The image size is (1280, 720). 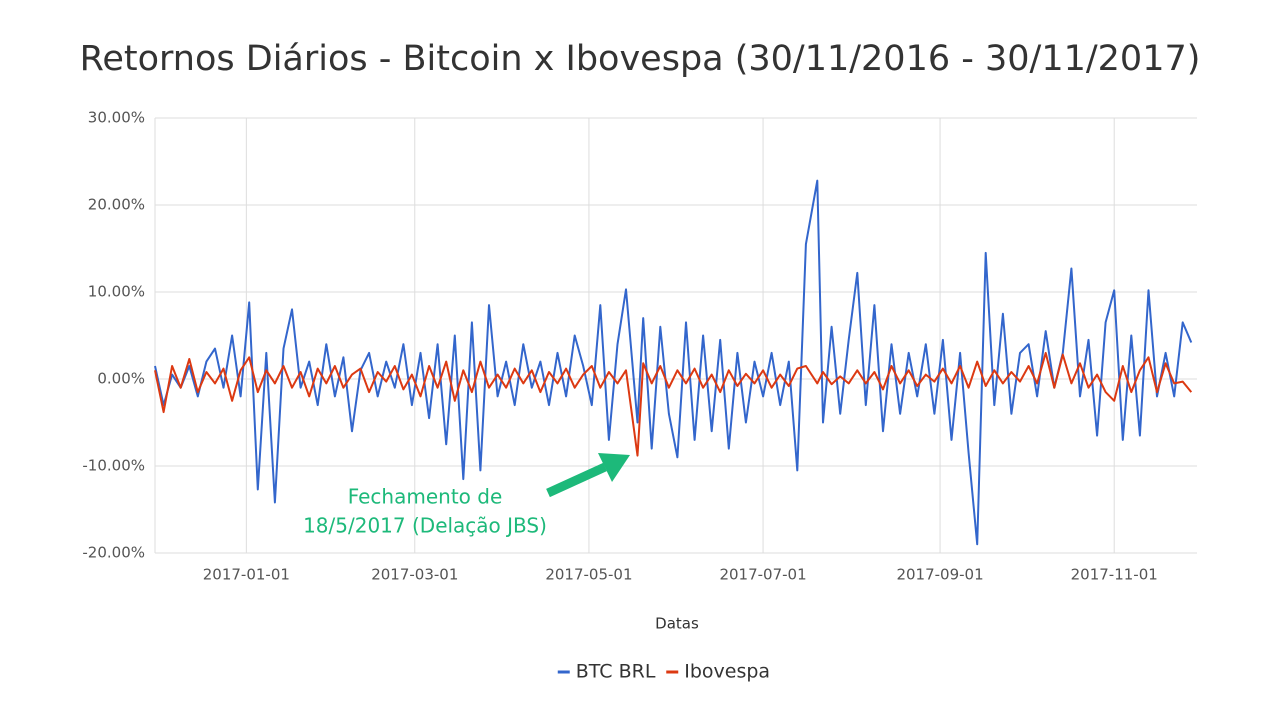 What do you see at coordinates (425, 526) in the screenshot?
I see `annotation: 18/5/2017 (Delação JBS)` at bounding box center [425, 526].